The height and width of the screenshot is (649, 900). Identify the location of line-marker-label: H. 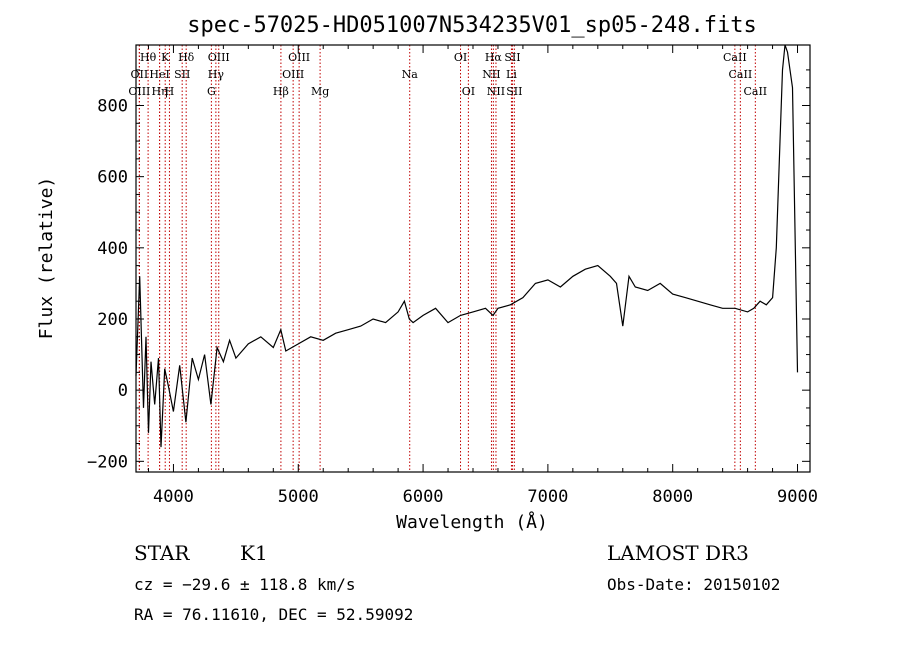
(170, 91).